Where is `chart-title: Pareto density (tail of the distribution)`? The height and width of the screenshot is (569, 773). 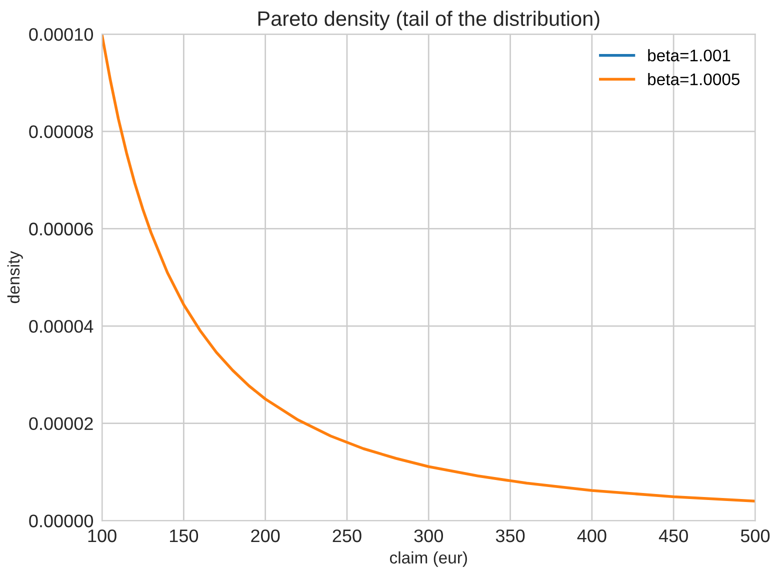
chart-title: Pareto density (tail of the distribution) is located at coordinates (429, 20).